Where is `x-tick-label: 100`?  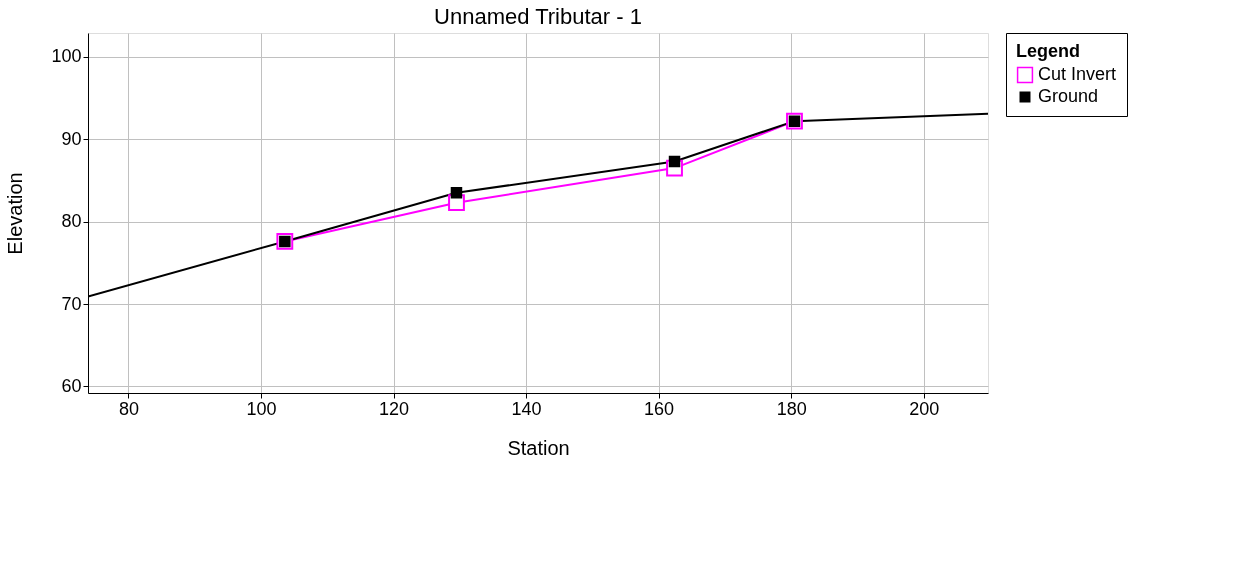
x-tick-label: 100 is located at coordinates (261, 408).